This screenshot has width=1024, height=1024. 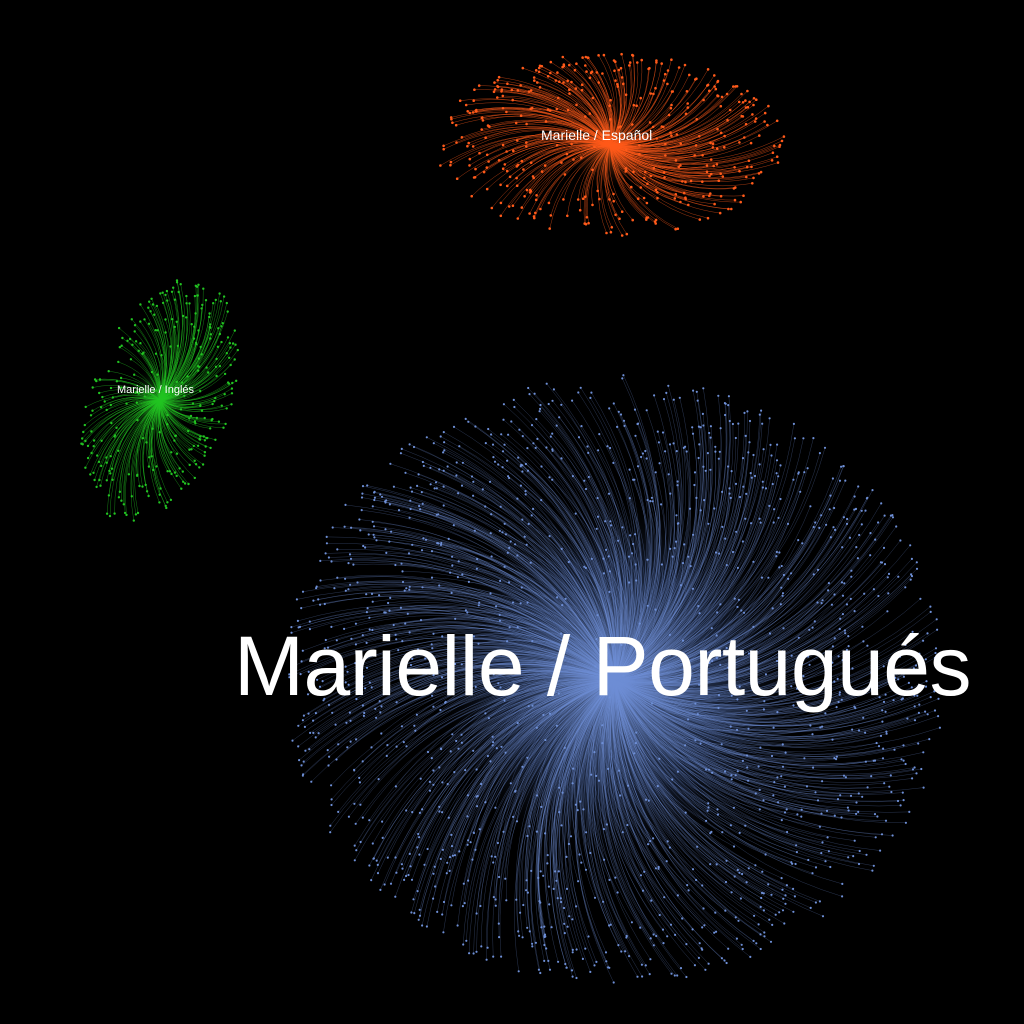 I want to click on cluster-espanol, so click(x=612, y=144).